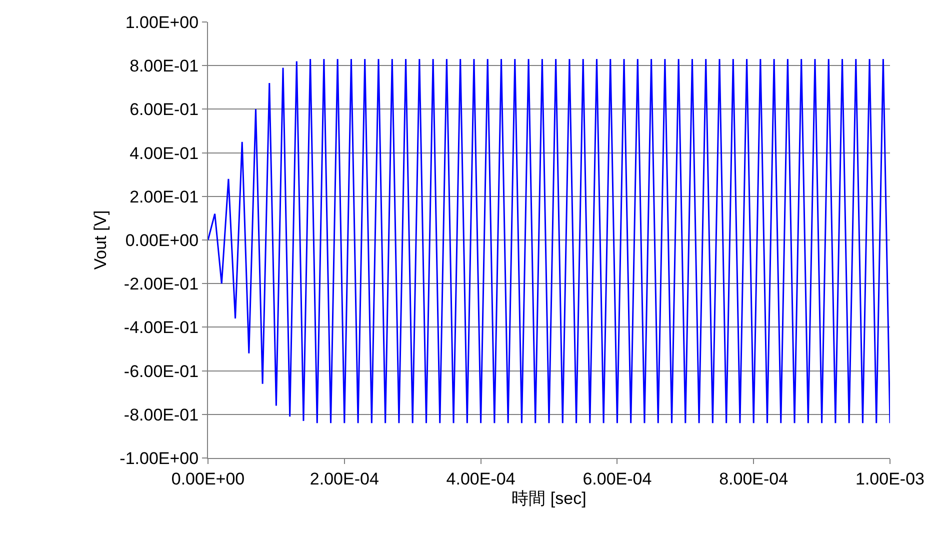  What do you see at coordinates (208, 478) in the screenshot?
I see `x-tick-label: 0.00E+00` at bounding box center [208, 478].